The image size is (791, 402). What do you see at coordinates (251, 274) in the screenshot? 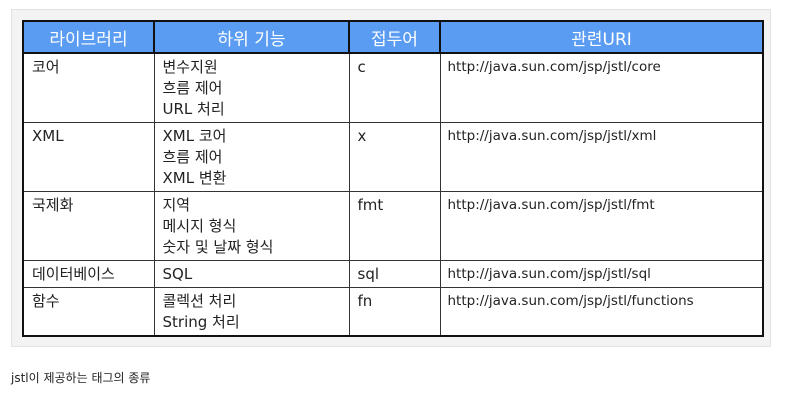
I see `cell-features: SQL` at bounding box center [251, 274].